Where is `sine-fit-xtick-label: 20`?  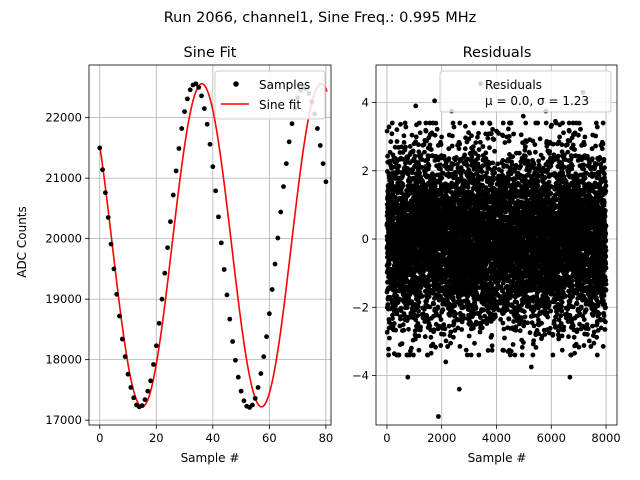 sine-fit-xtick-label: 20 is located at coordinates (156, 438).